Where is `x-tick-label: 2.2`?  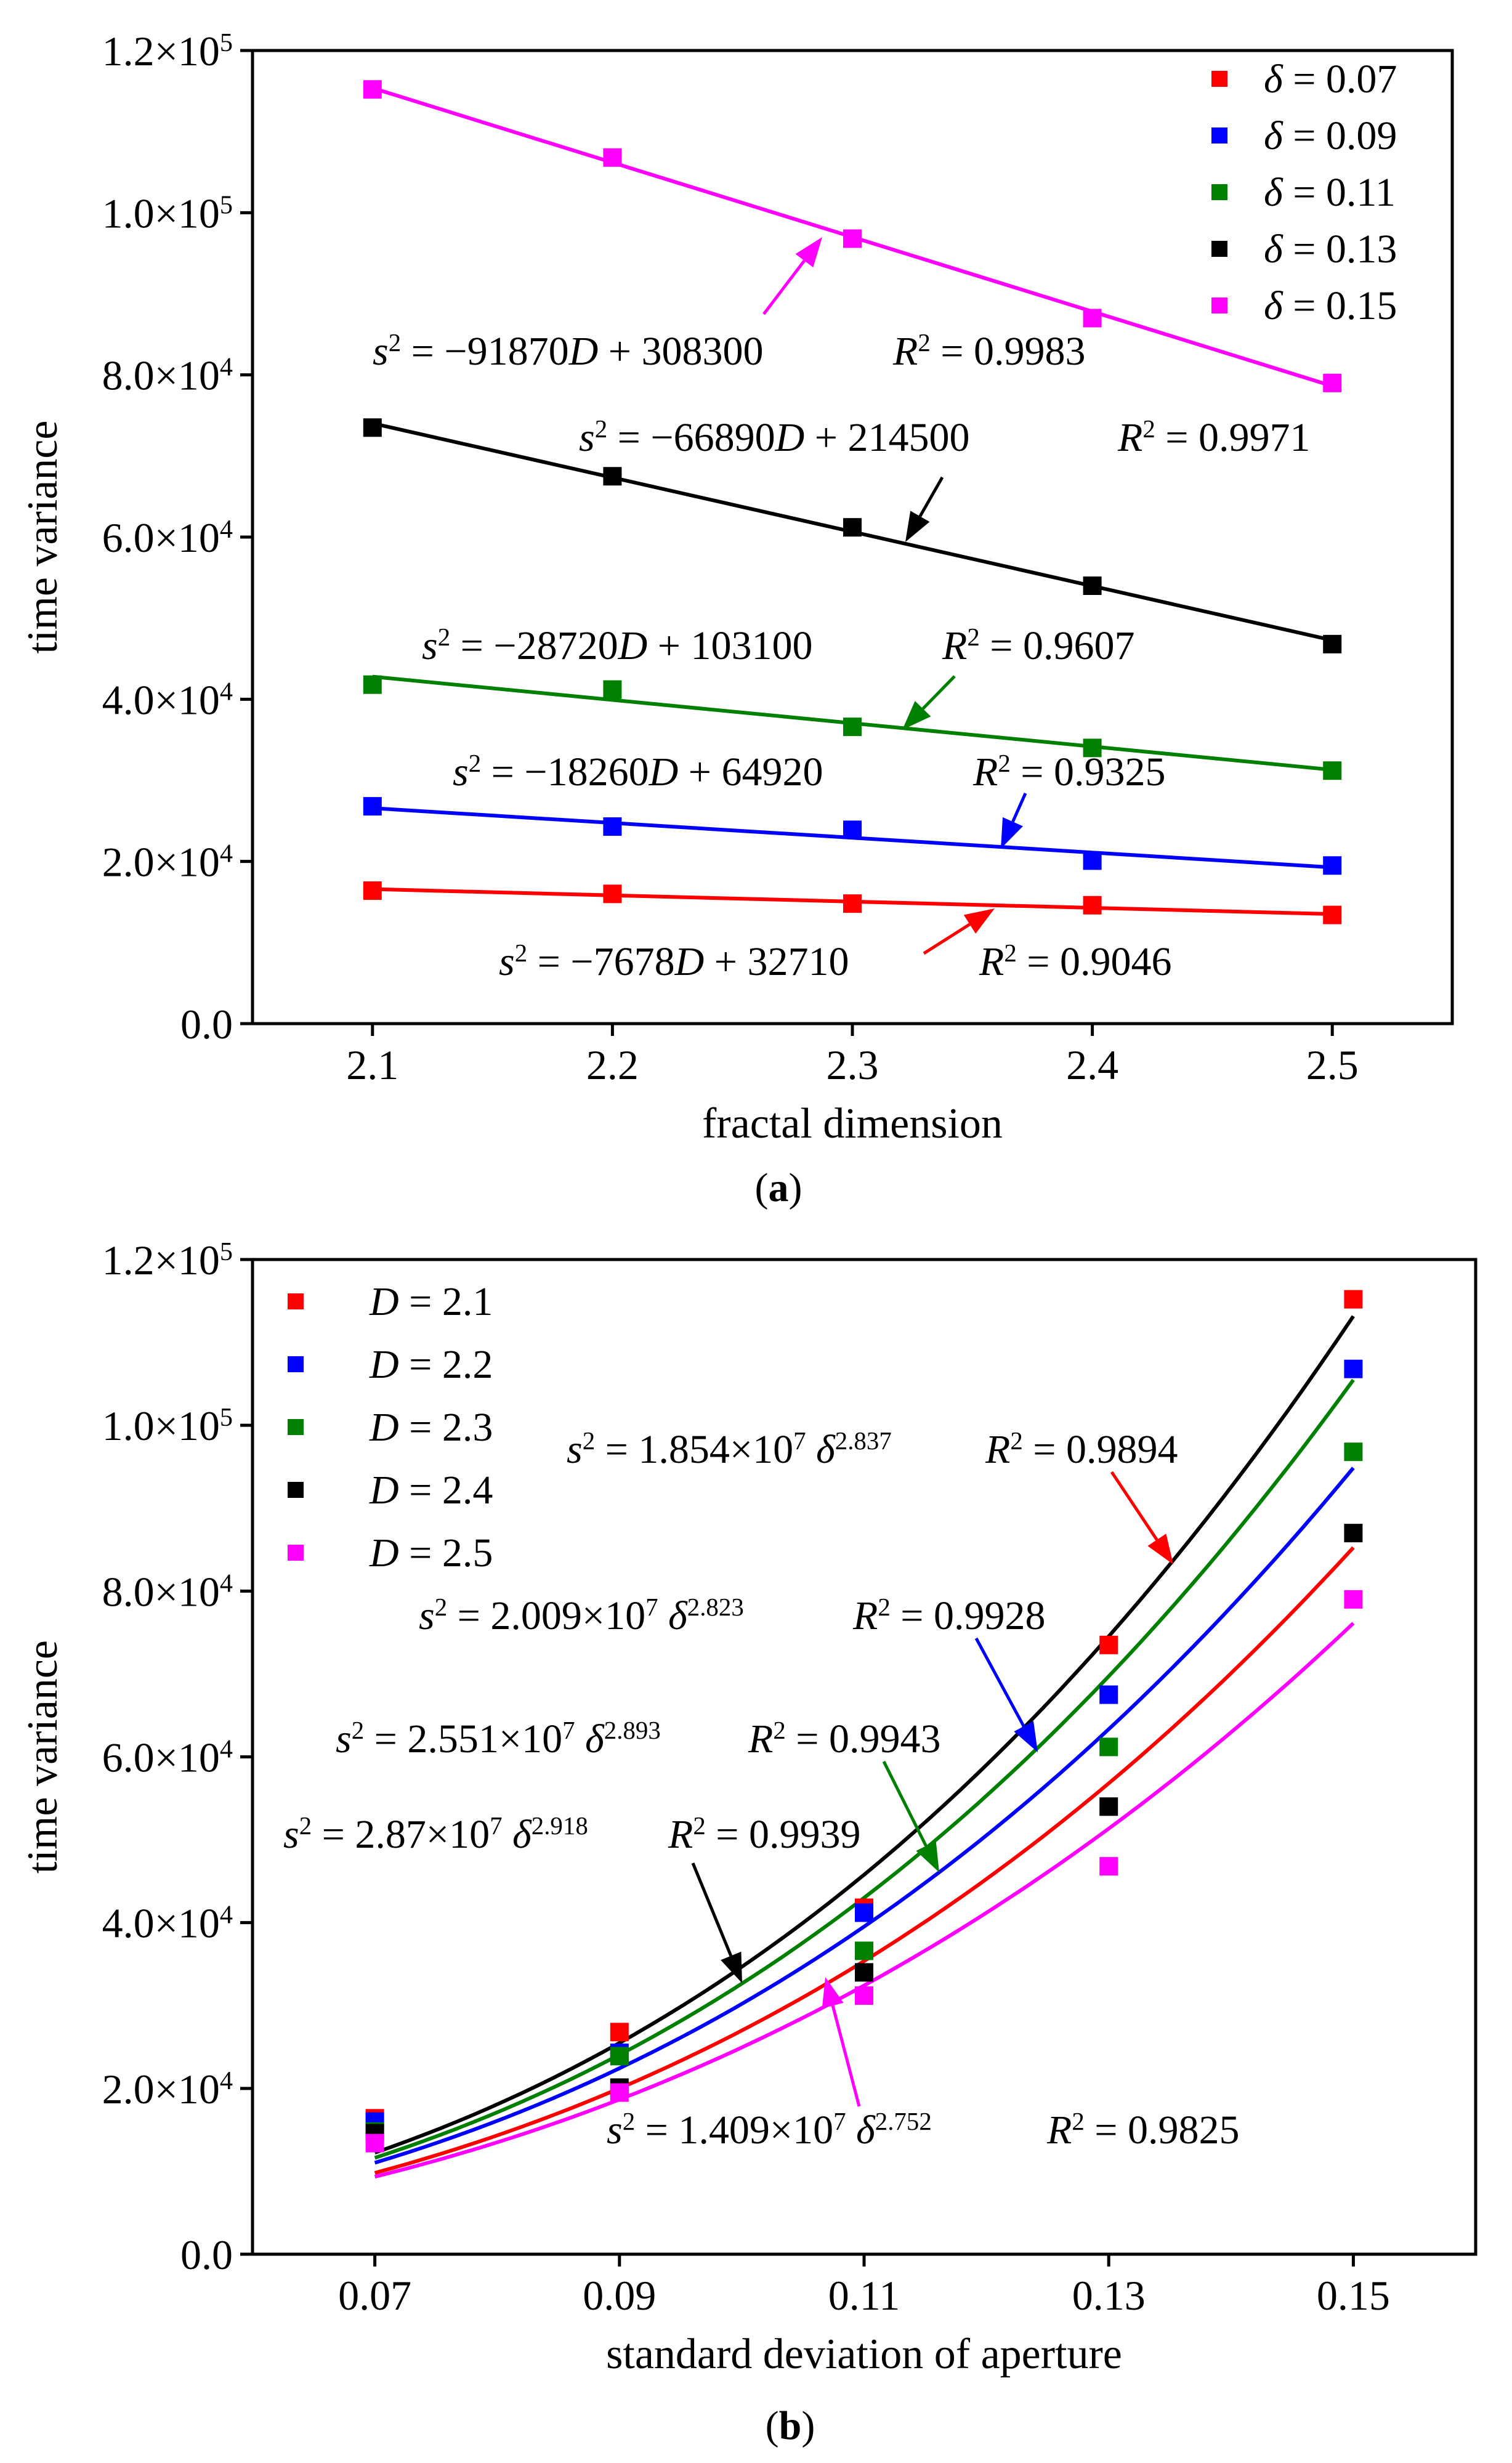
x-tick-label: 2.2 is located at coordinates (612, 1064).